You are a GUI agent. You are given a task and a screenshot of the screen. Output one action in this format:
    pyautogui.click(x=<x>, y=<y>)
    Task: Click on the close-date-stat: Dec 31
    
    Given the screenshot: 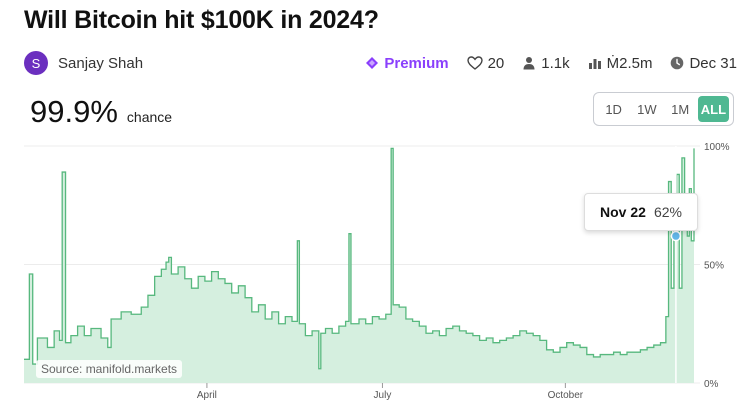 What is the action you would take?
    pyautogui.click(x=703, y=63)
    